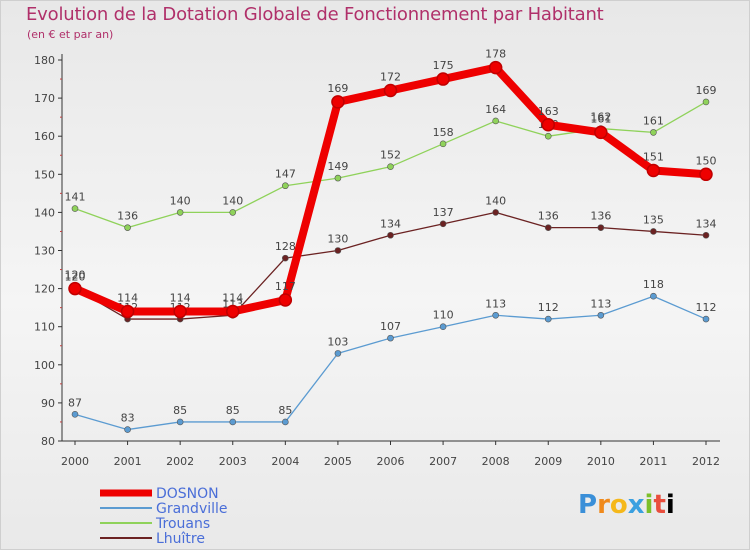 The width and height of the screenshot is (750, 550). I want to click on data-label: 162, so click(600, 117).